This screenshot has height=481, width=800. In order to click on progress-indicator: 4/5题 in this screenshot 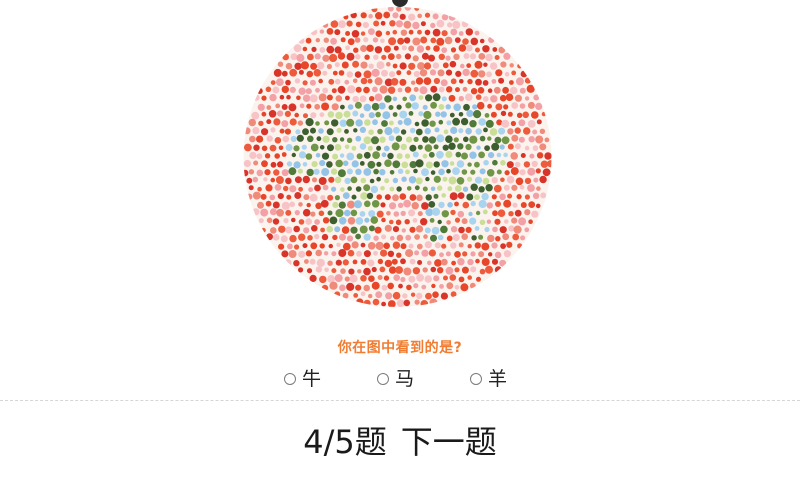, I will do `click(345, 442)`.